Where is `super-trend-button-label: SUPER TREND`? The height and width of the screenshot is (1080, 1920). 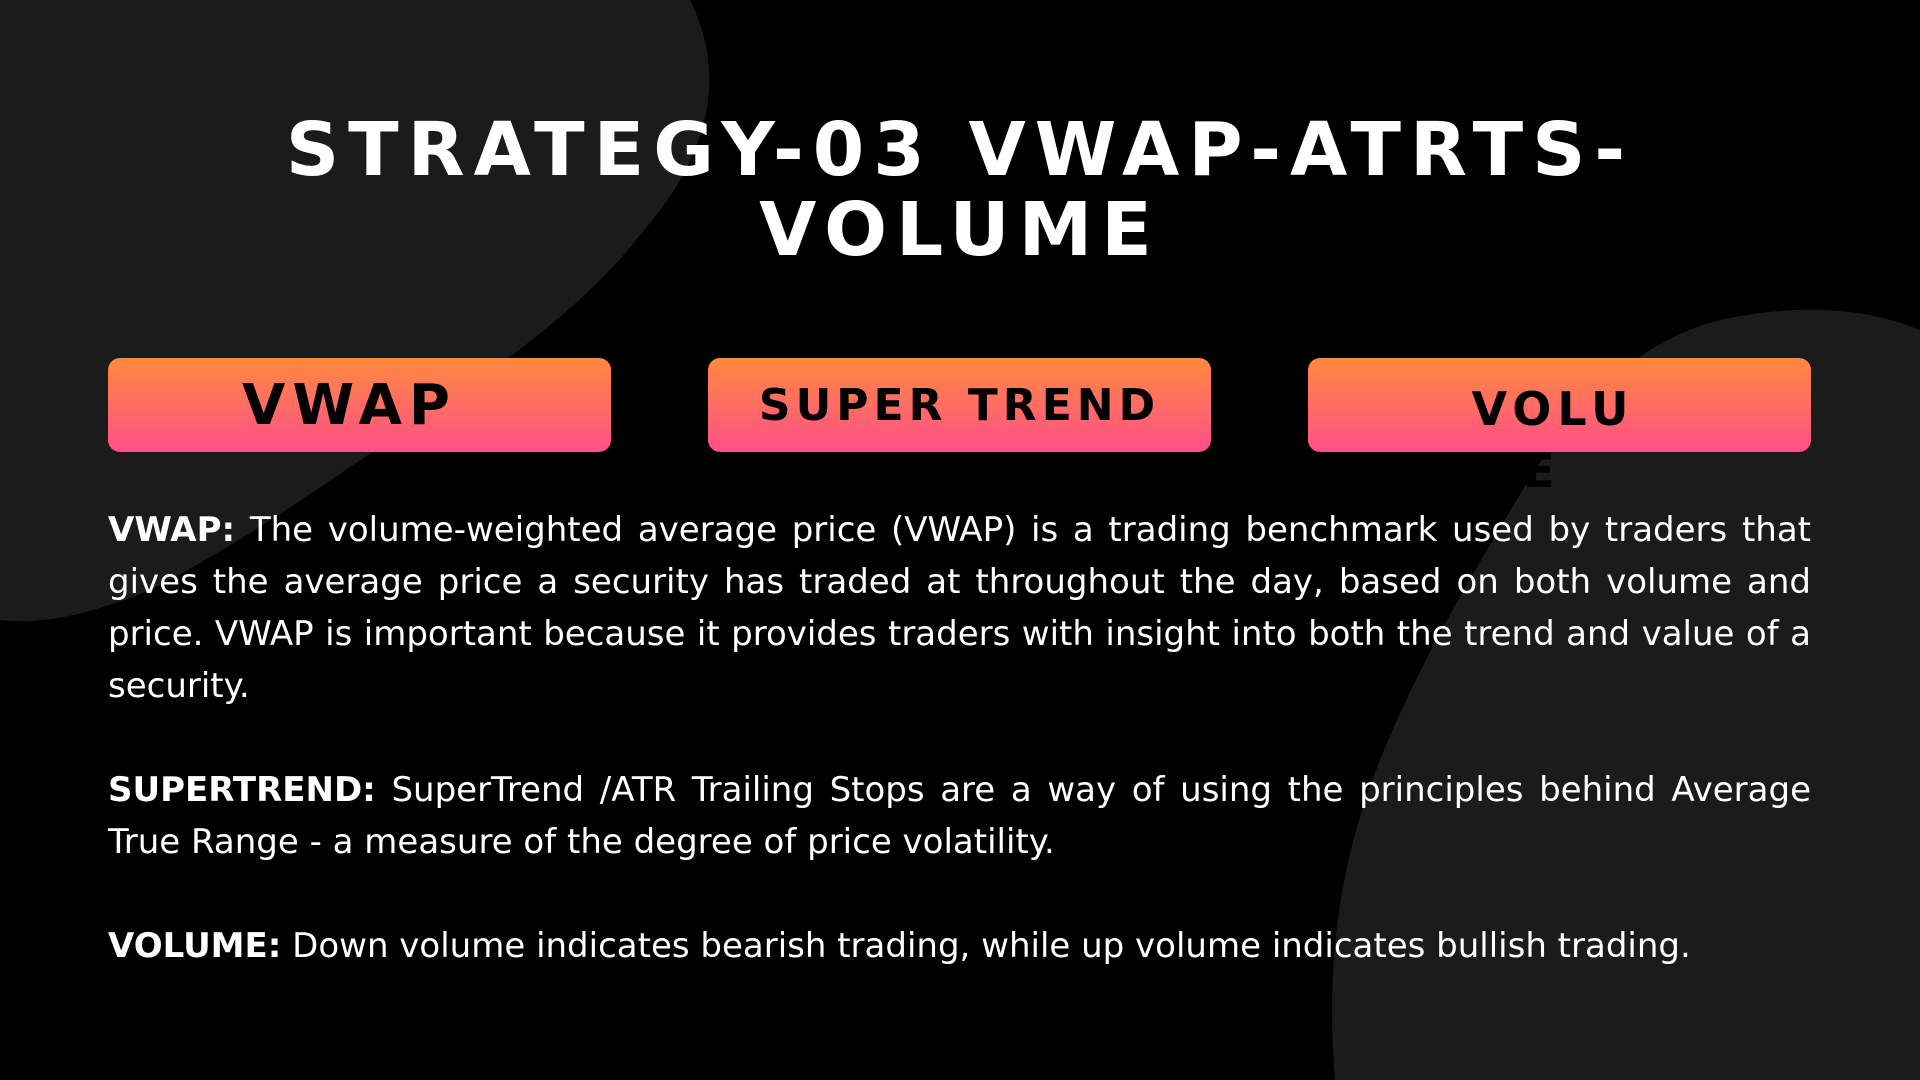 super-trend-button-label: SUPER TREND is located at coordinates (959, 405).